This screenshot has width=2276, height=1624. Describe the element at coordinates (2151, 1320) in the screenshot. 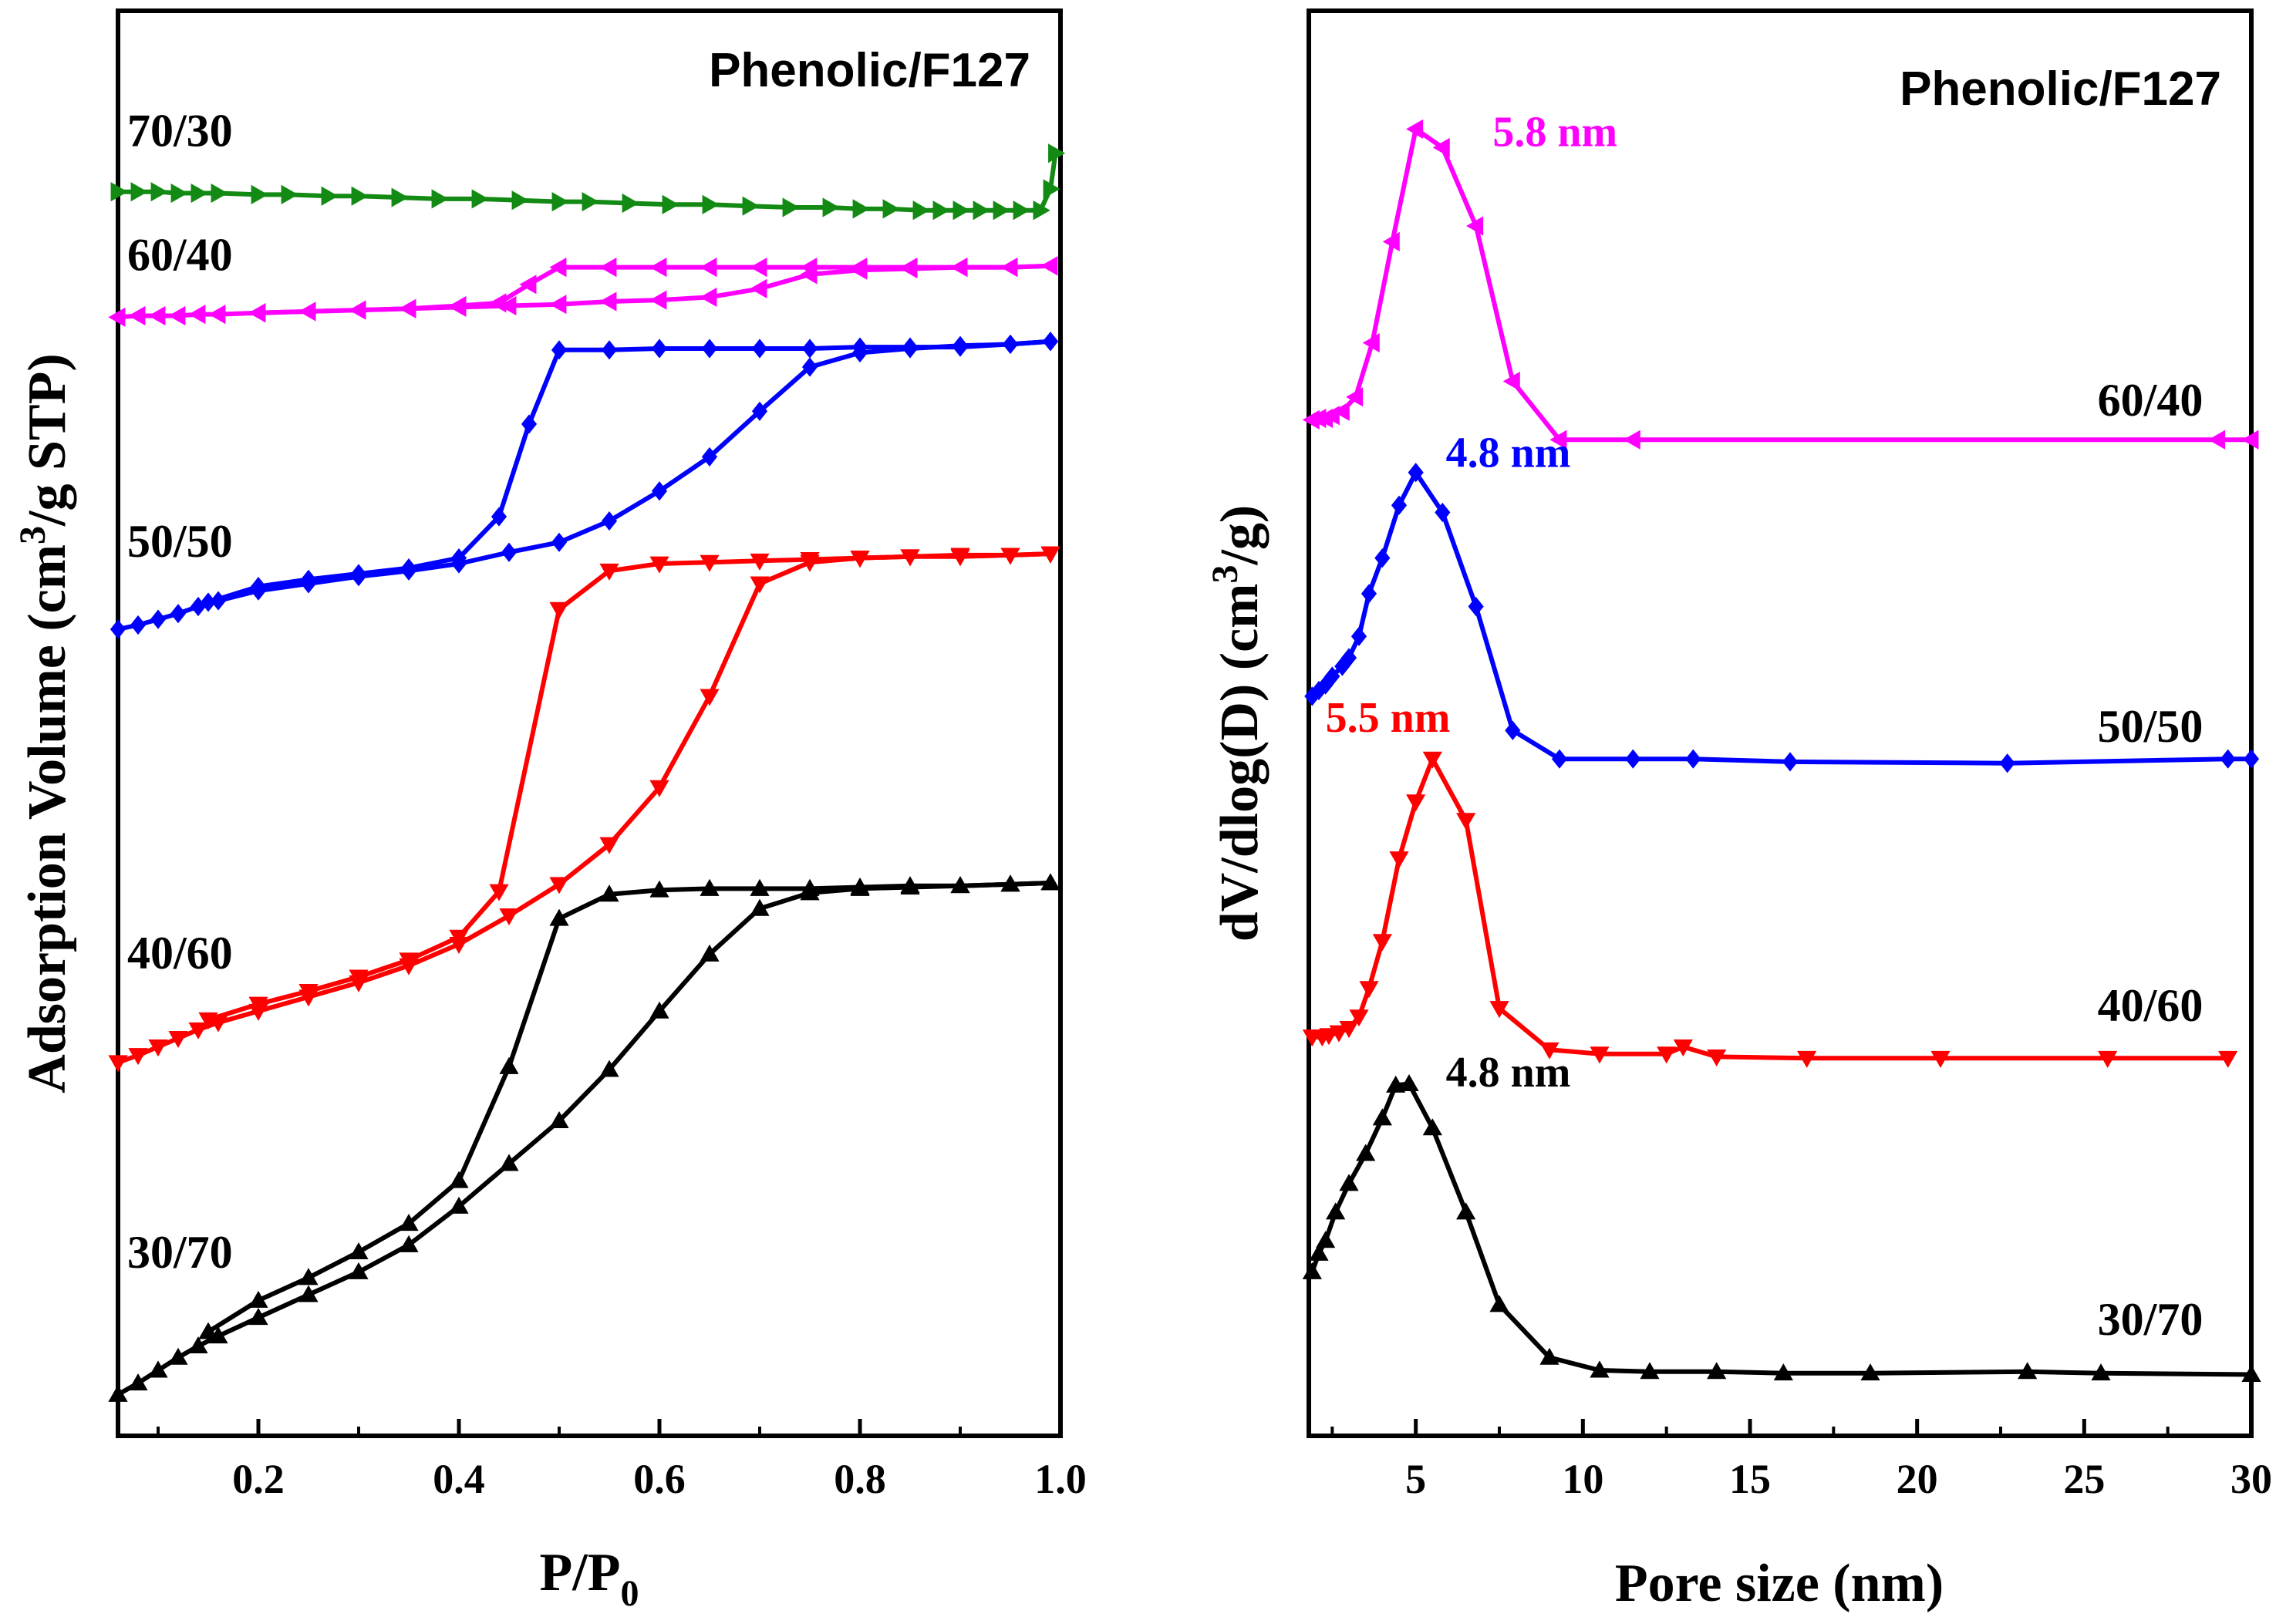

I see `series-label: 30/70` at that location.